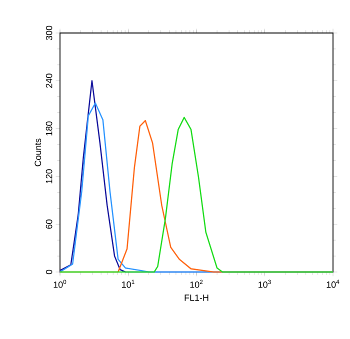 This screenshot has width=350, height=339. Describe the element at coordinates (196, 284) in the screenshot. I see `x-tick-label: 10$^{2}$` at that location.